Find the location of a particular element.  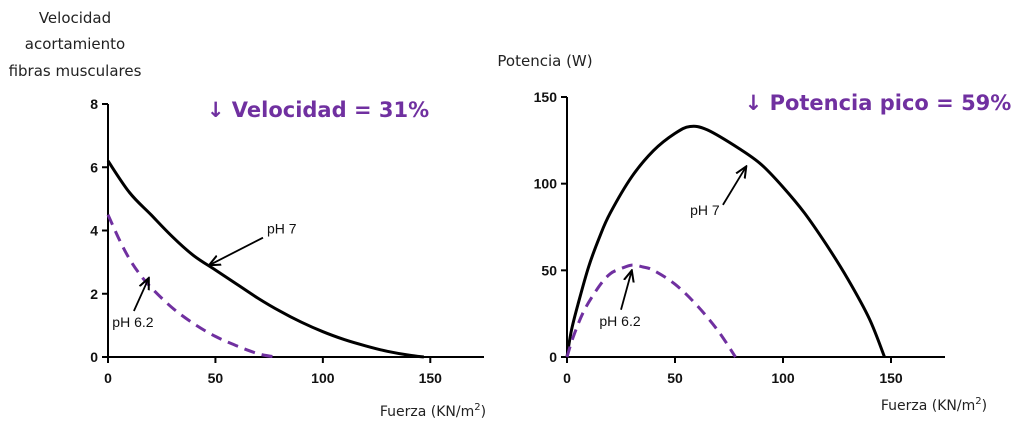

y-axis-label-line-2: acortamiento is located at coordinates (75, 44).